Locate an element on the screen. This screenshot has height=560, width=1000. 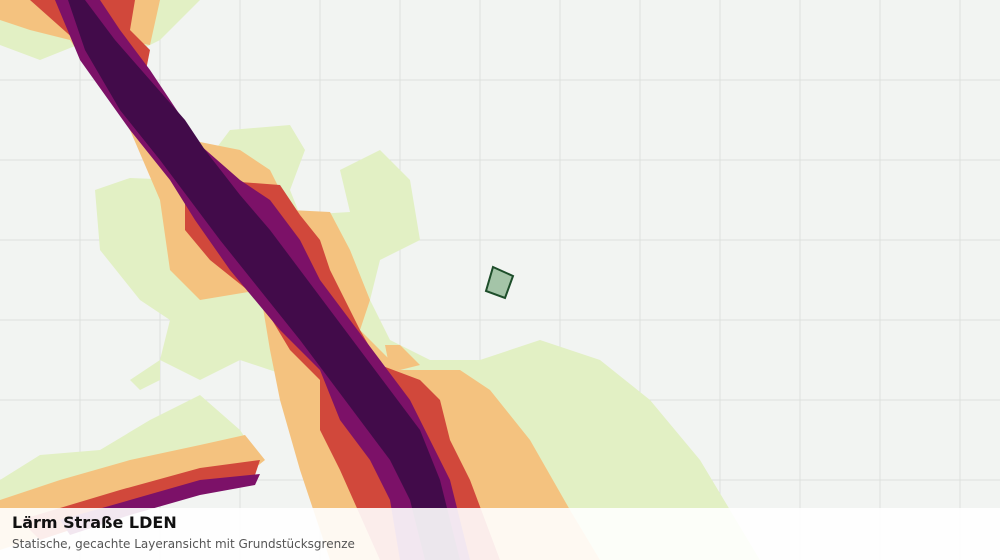
parcel-boundary is located at coordinates (499, 282).